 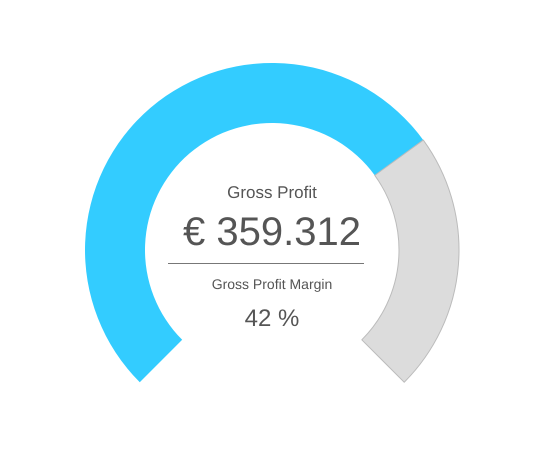 What do you see at coordinates (272, 193) in the screenshot?
I see `text: Gross Profit` at bounding box center [272, 193].